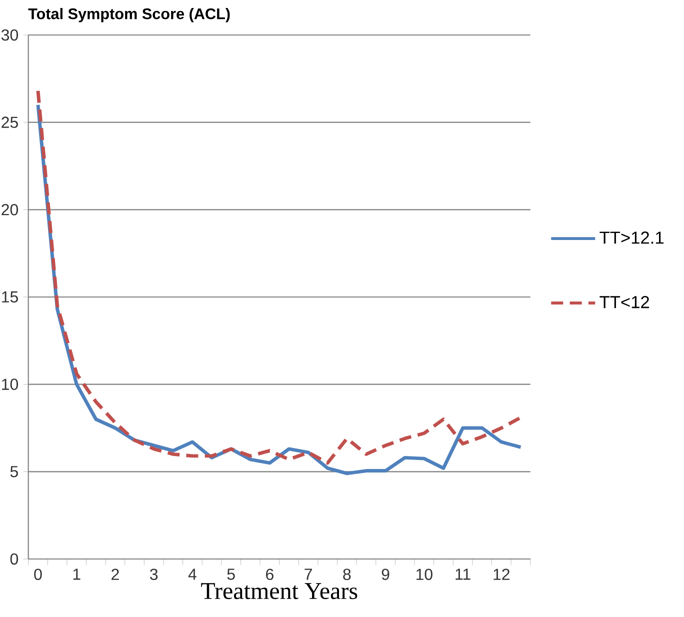  What do you see at coordinates (279, 591) in the screenshot?
I see `x-axis-title: Treatment Years` at bounding box center [279, 591].